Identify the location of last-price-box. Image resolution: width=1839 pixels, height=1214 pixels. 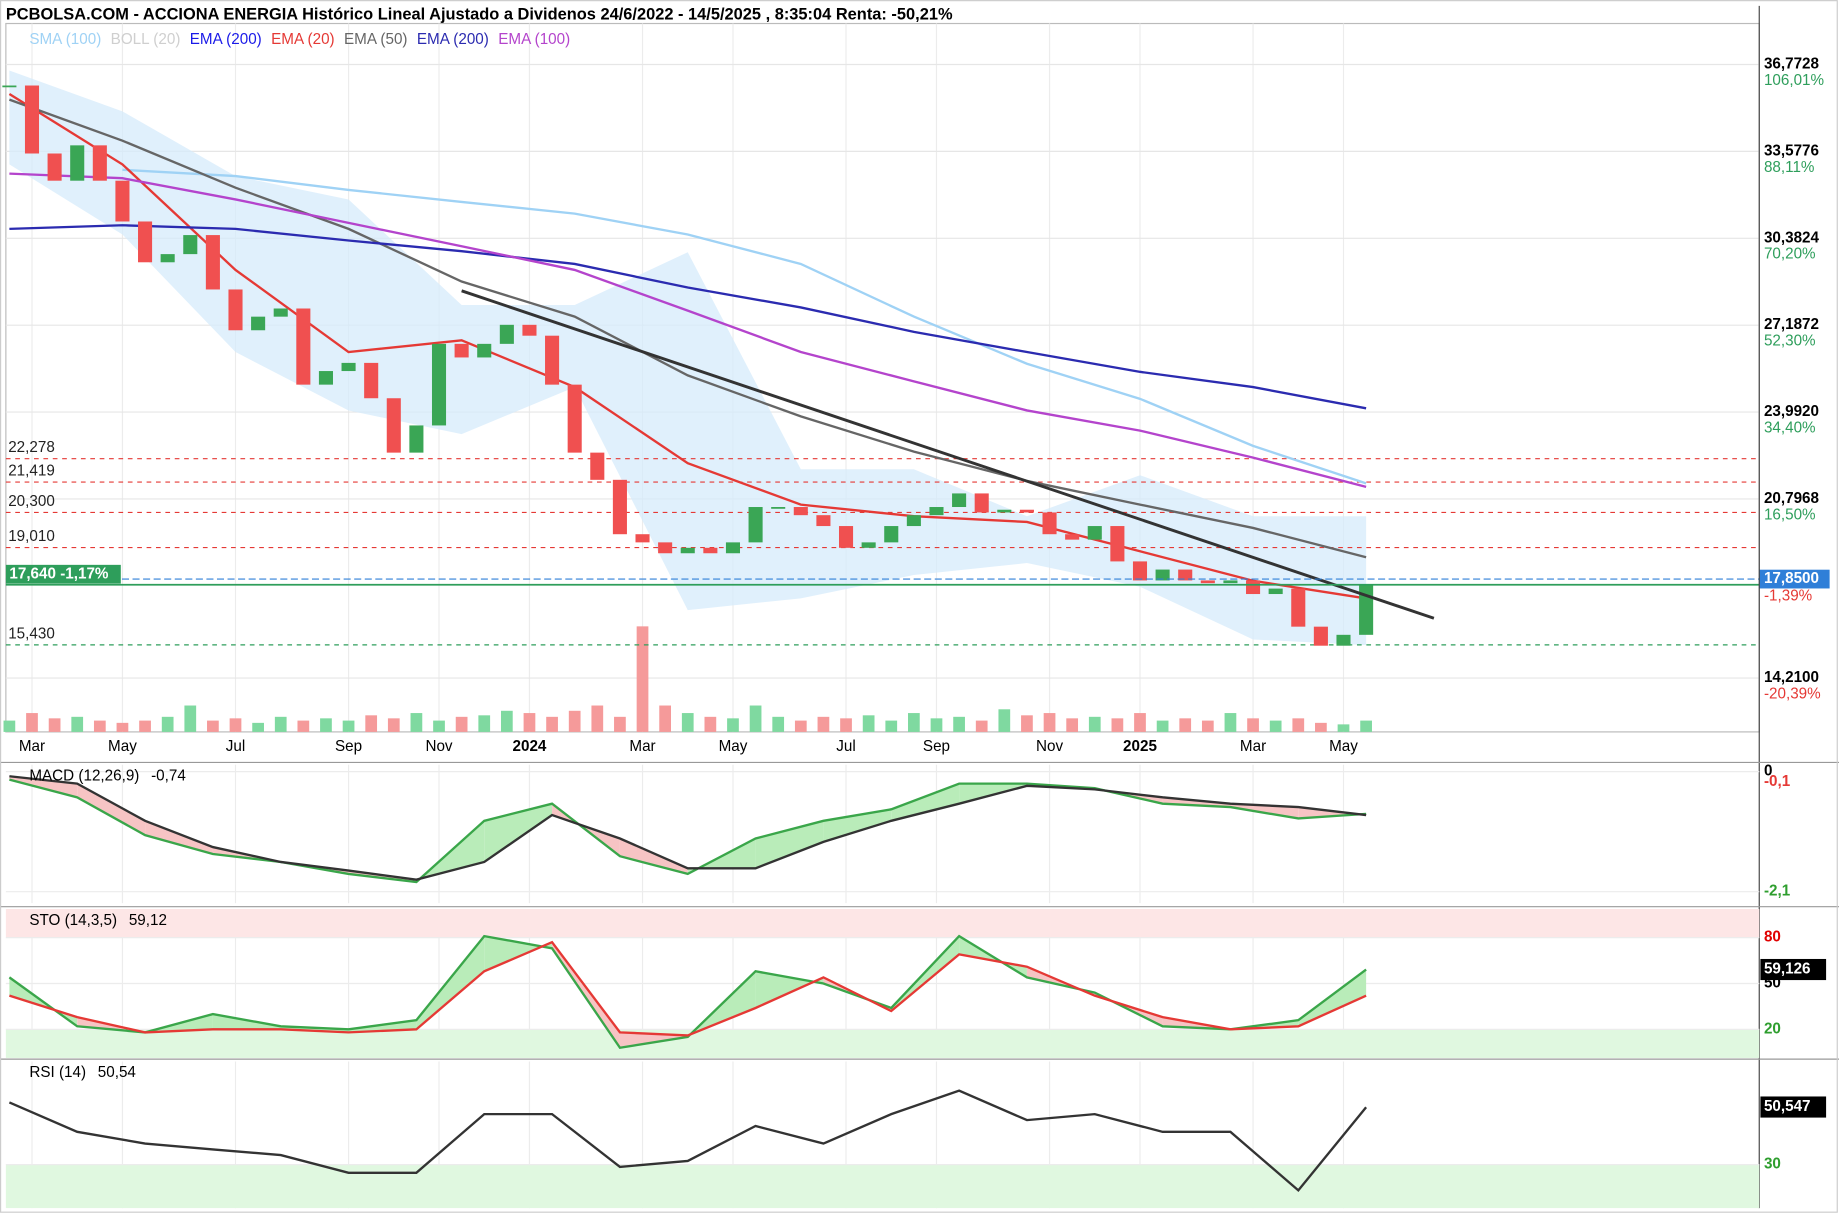
(63, 574).